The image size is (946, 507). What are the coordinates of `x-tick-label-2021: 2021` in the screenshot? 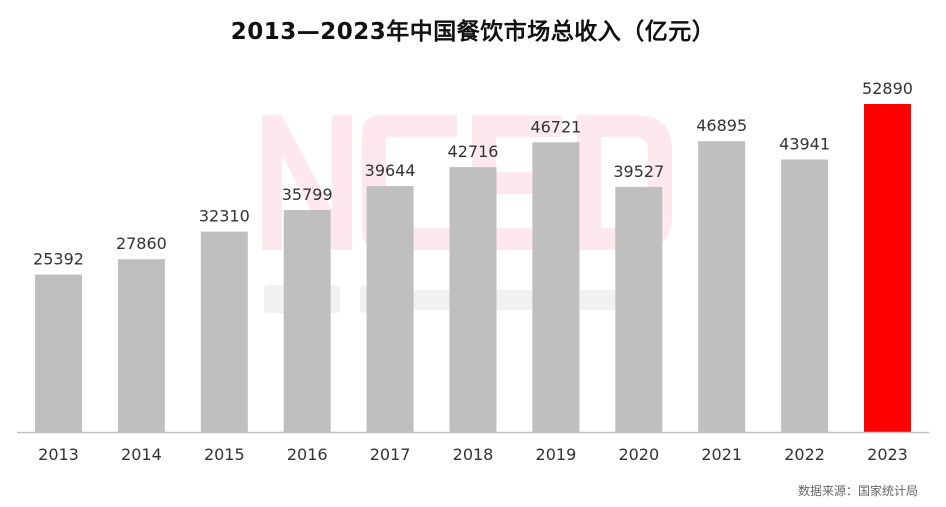 It's located at (721, 454).